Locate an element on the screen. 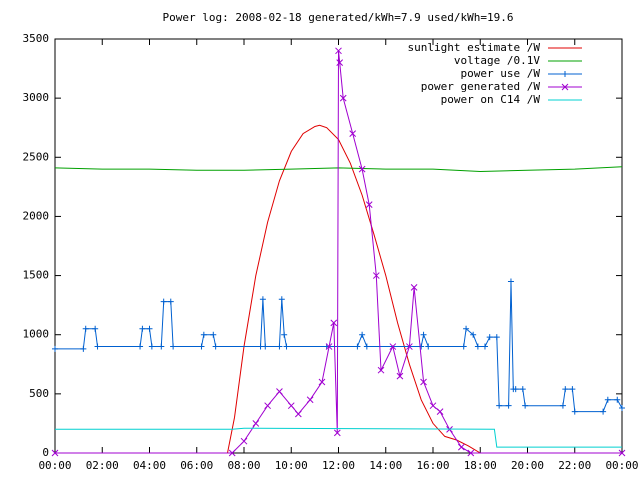 The image size is (640, 480). x-tick-label: 02:00 is located at coordinates (102, 465).